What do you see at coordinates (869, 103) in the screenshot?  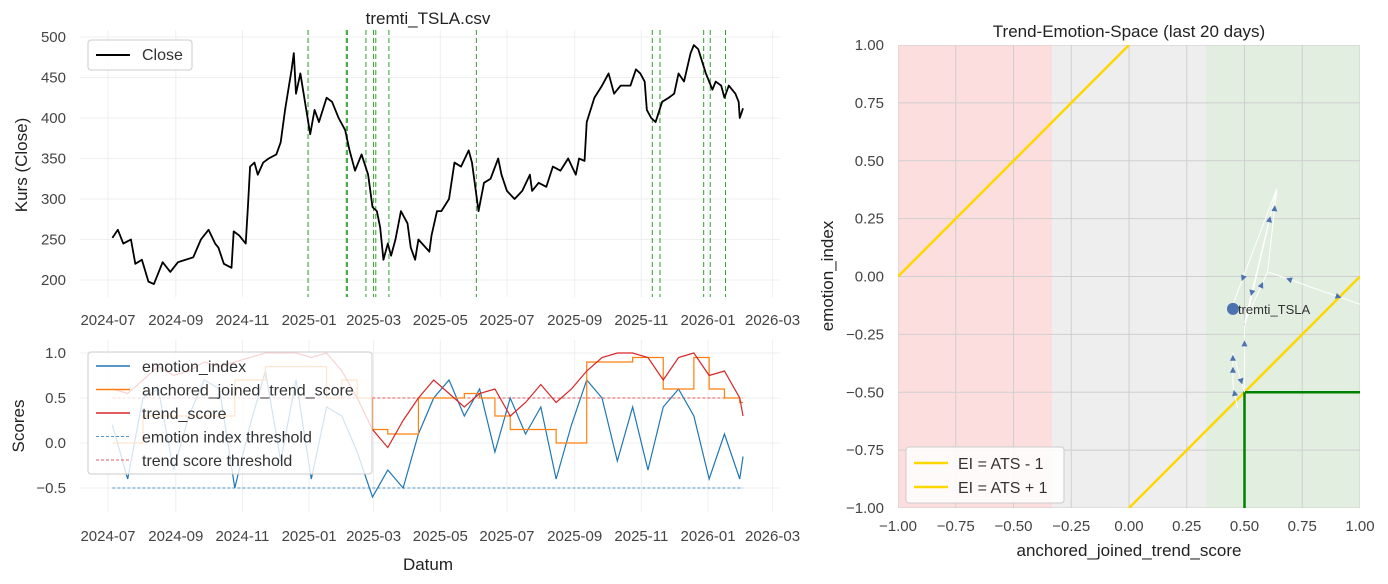 I see `y-tick-label: 0.75` at bounding box center [869, 103].